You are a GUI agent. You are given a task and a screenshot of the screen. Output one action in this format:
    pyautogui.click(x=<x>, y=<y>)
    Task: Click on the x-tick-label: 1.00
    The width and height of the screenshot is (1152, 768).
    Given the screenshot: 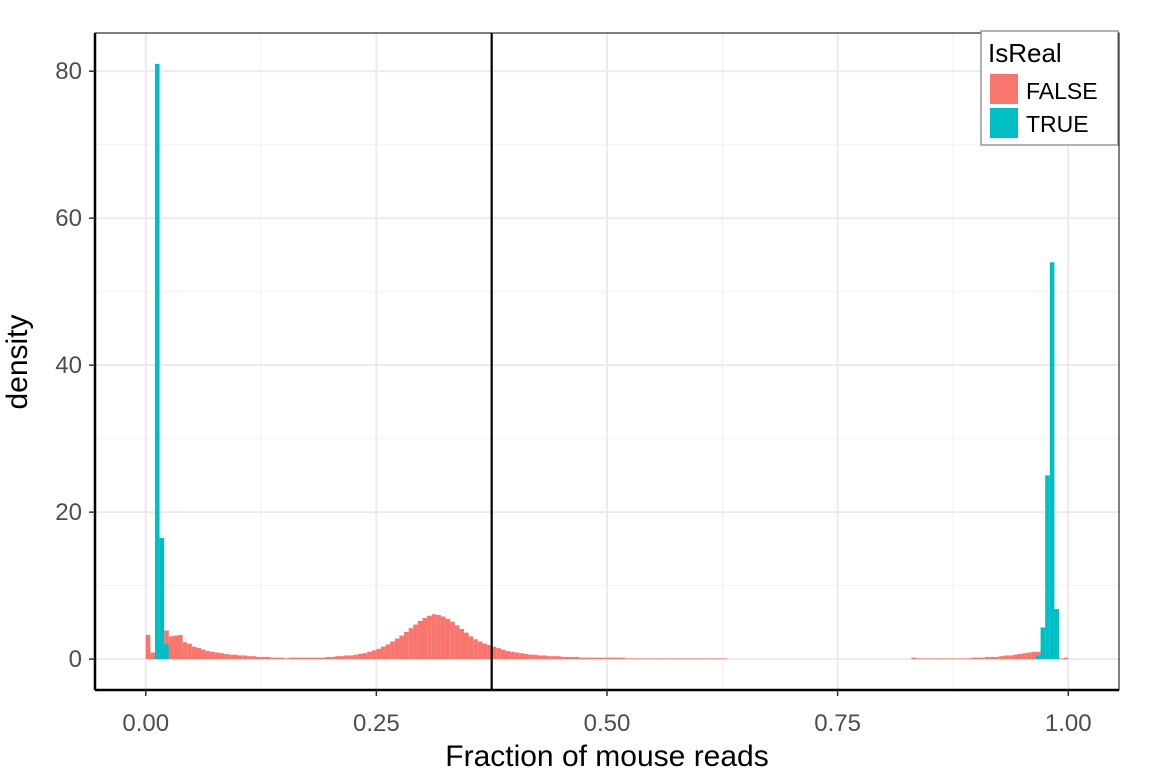 What is the action you would take?
    pyautogui.click(x=1068, y=723)
    